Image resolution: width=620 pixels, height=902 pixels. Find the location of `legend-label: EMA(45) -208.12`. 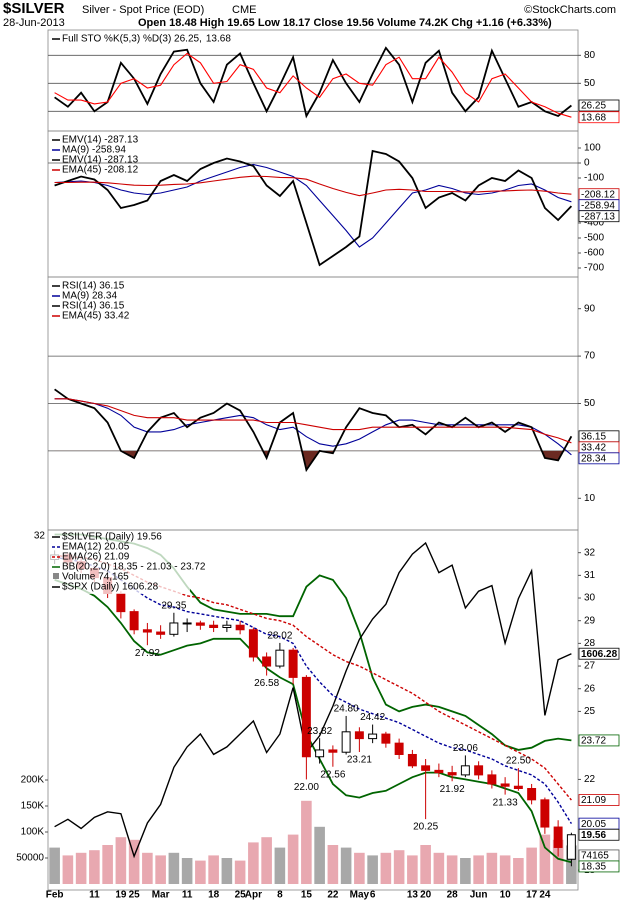

legend-label: EMA(45) -208.12 is located at coordinates (100, 170).